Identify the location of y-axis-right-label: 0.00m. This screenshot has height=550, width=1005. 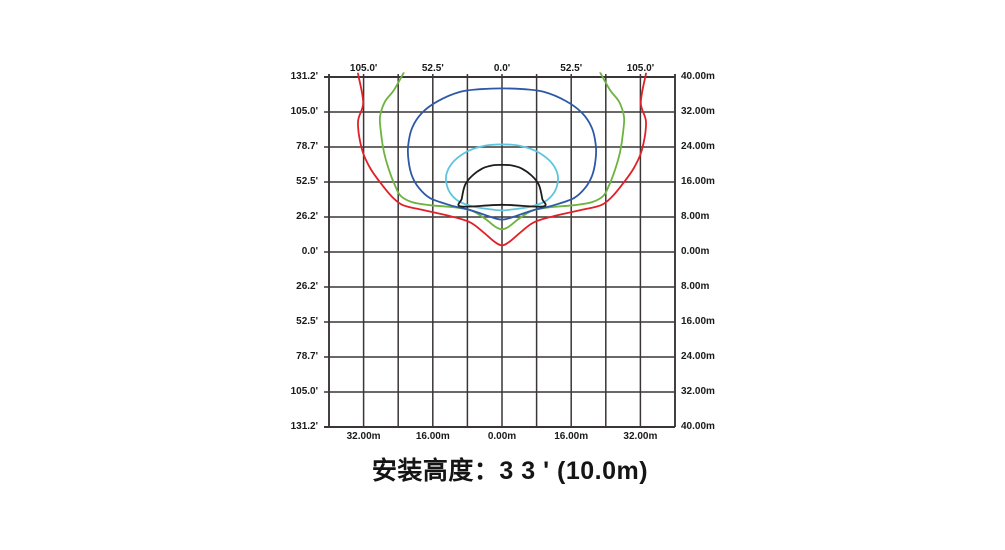
(695, 251).